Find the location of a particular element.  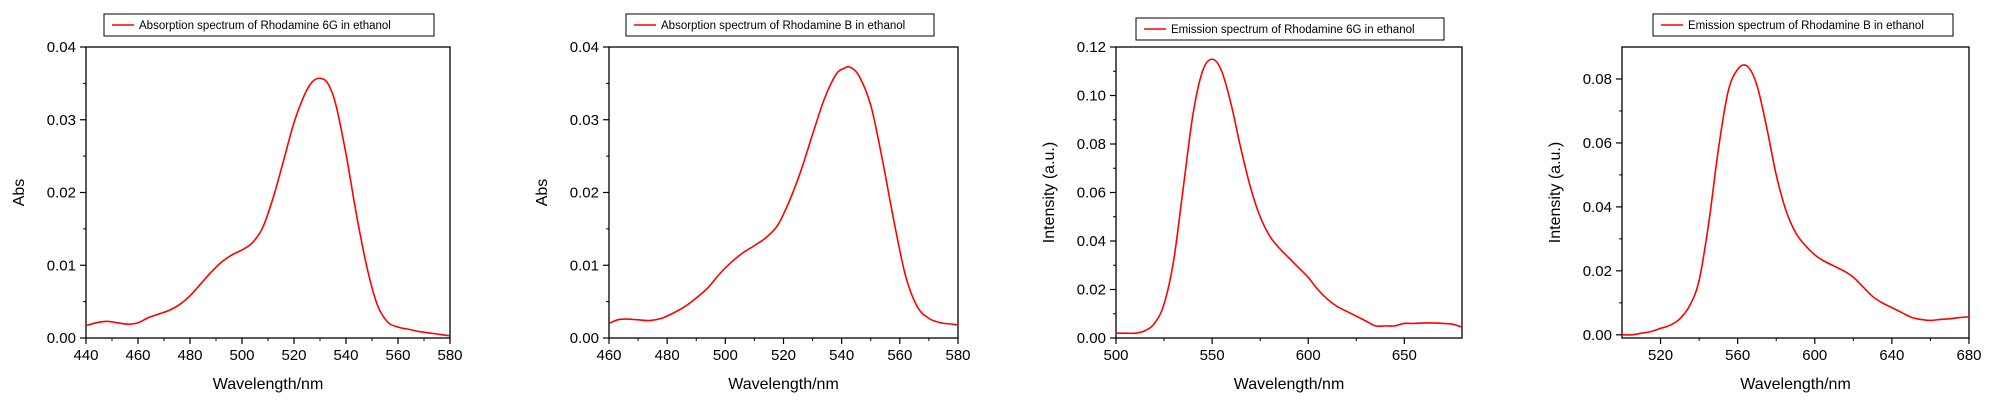

y-tick-label: 0.10 is located at coordinates (1091, 96).